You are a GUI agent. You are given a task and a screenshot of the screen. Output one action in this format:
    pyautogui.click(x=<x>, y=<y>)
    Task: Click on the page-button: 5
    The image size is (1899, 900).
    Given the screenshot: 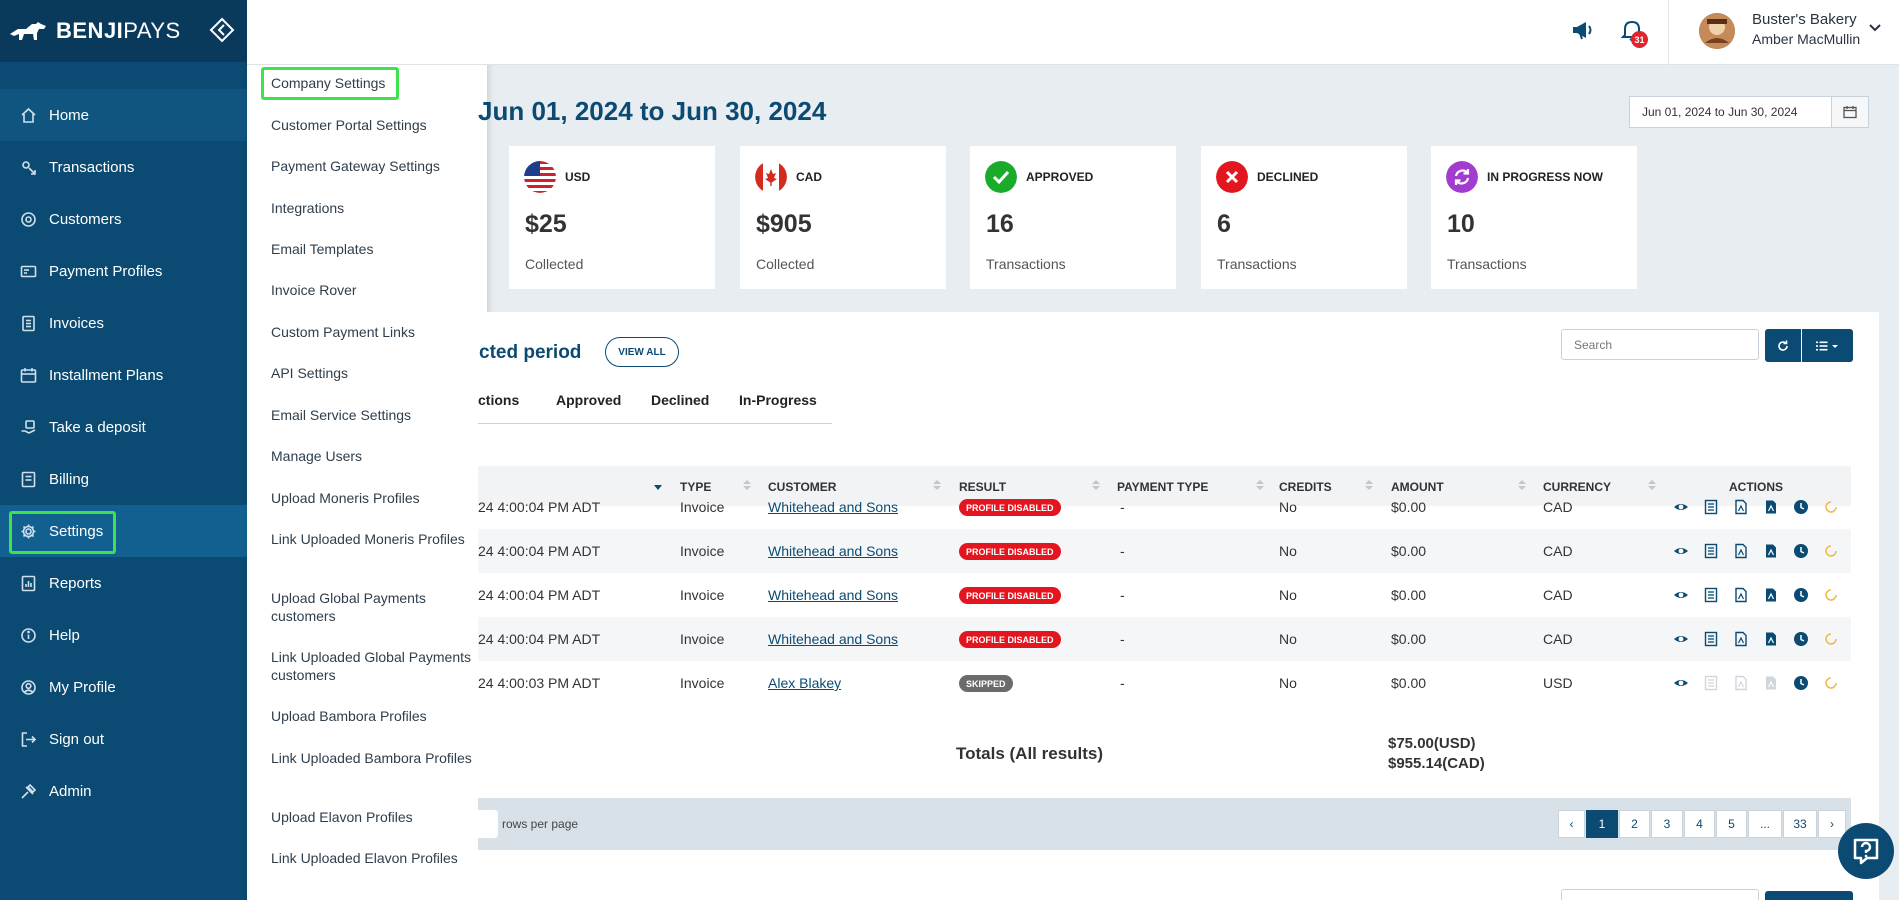 What is the action you would take?
    pyautogui.click(x=1731, y=824)
    